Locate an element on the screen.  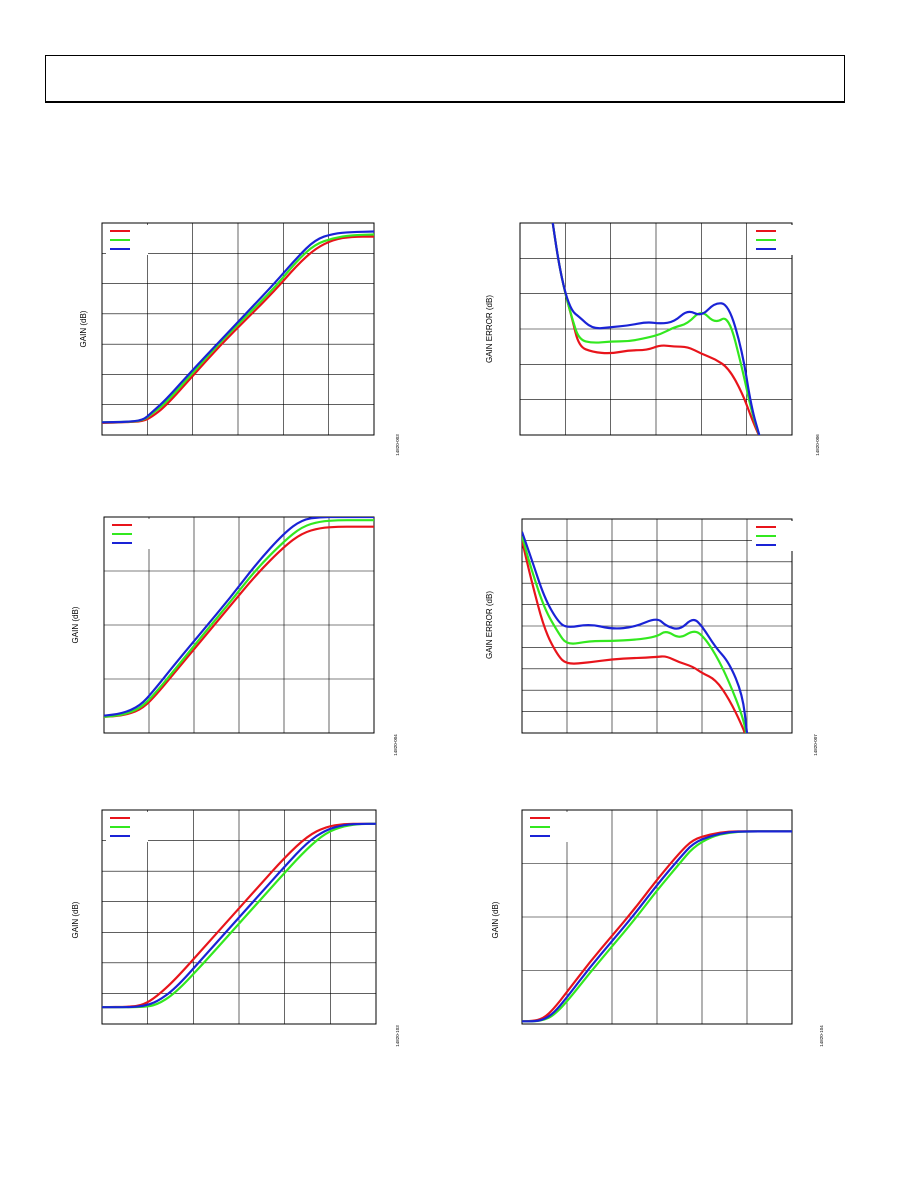
figure-id: 14820-103 is located at coordinates (397, 1036).